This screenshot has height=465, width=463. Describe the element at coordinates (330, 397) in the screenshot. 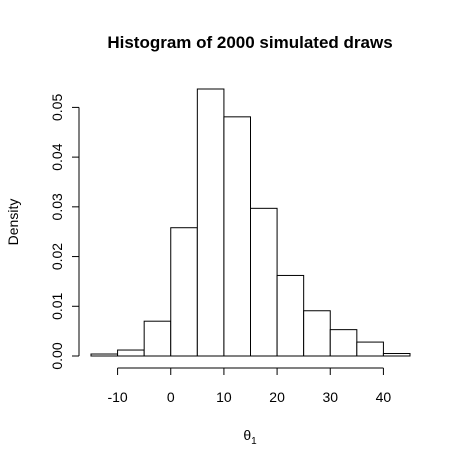

I see `x-tick-label: 30` at that location.